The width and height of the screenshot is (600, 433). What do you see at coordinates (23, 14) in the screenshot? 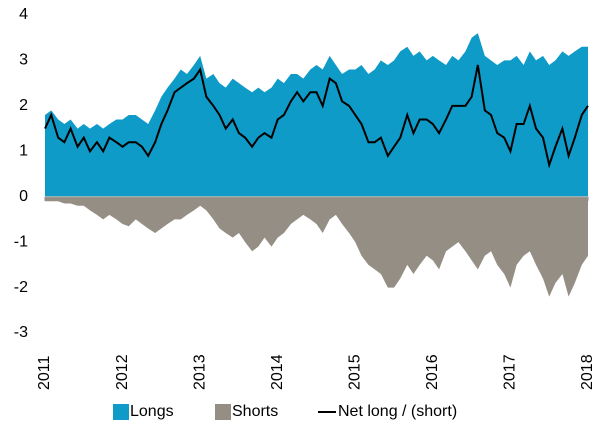
I see `y-tick-label: 4` at bounding box center [23, 14].